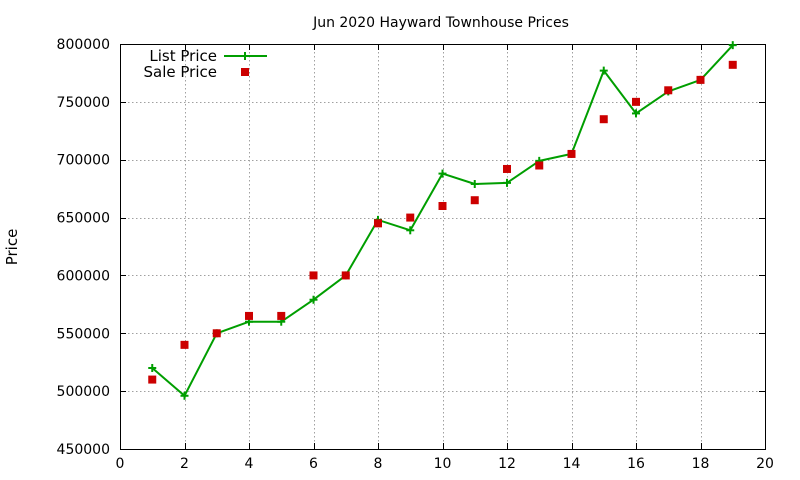 The width and height of the screenshot is (800, 480). What do you see at coordinates (120, 464) in the screenshot?
I see `x-tick-label: 0` at bounding box center [120, 464].